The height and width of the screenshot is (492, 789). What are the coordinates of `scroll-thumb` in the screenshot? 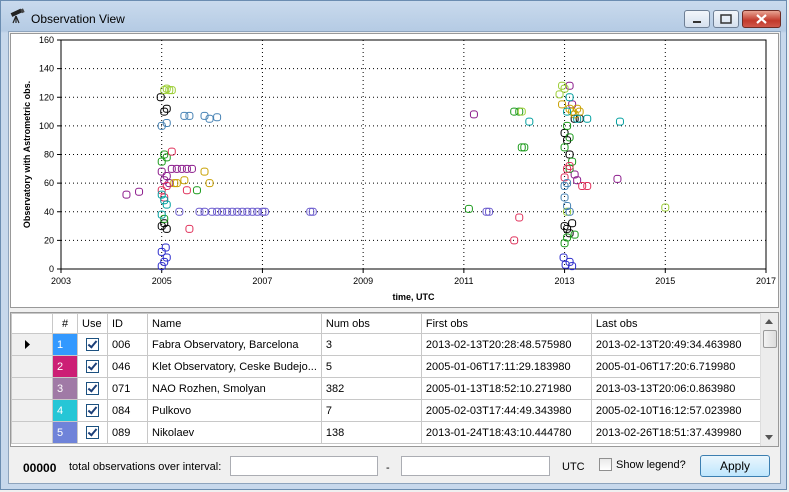 It's located at (770, 339).